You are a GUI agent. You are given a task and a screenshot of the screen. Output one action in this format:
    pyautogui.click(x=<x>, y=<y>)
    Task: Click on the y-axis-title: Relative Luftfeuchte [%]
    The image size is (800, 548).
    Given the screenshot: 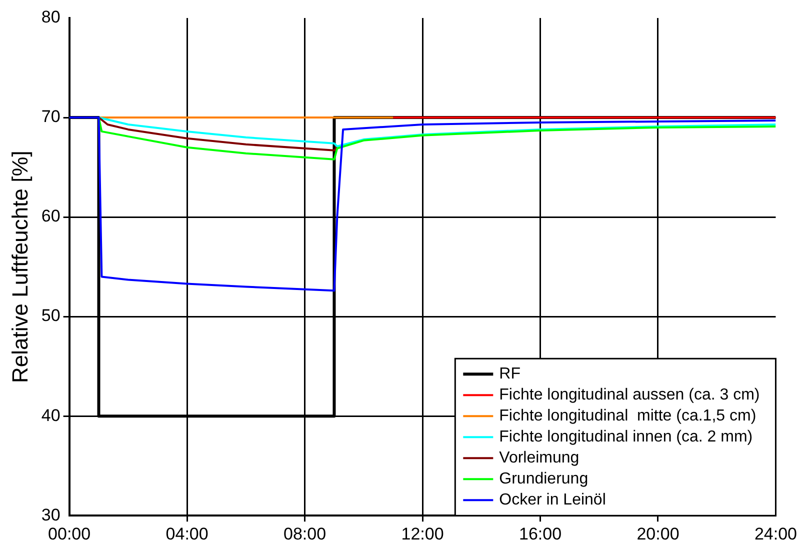 What is the action you would take?
    pyautogui.click(x=19, y=266)
    